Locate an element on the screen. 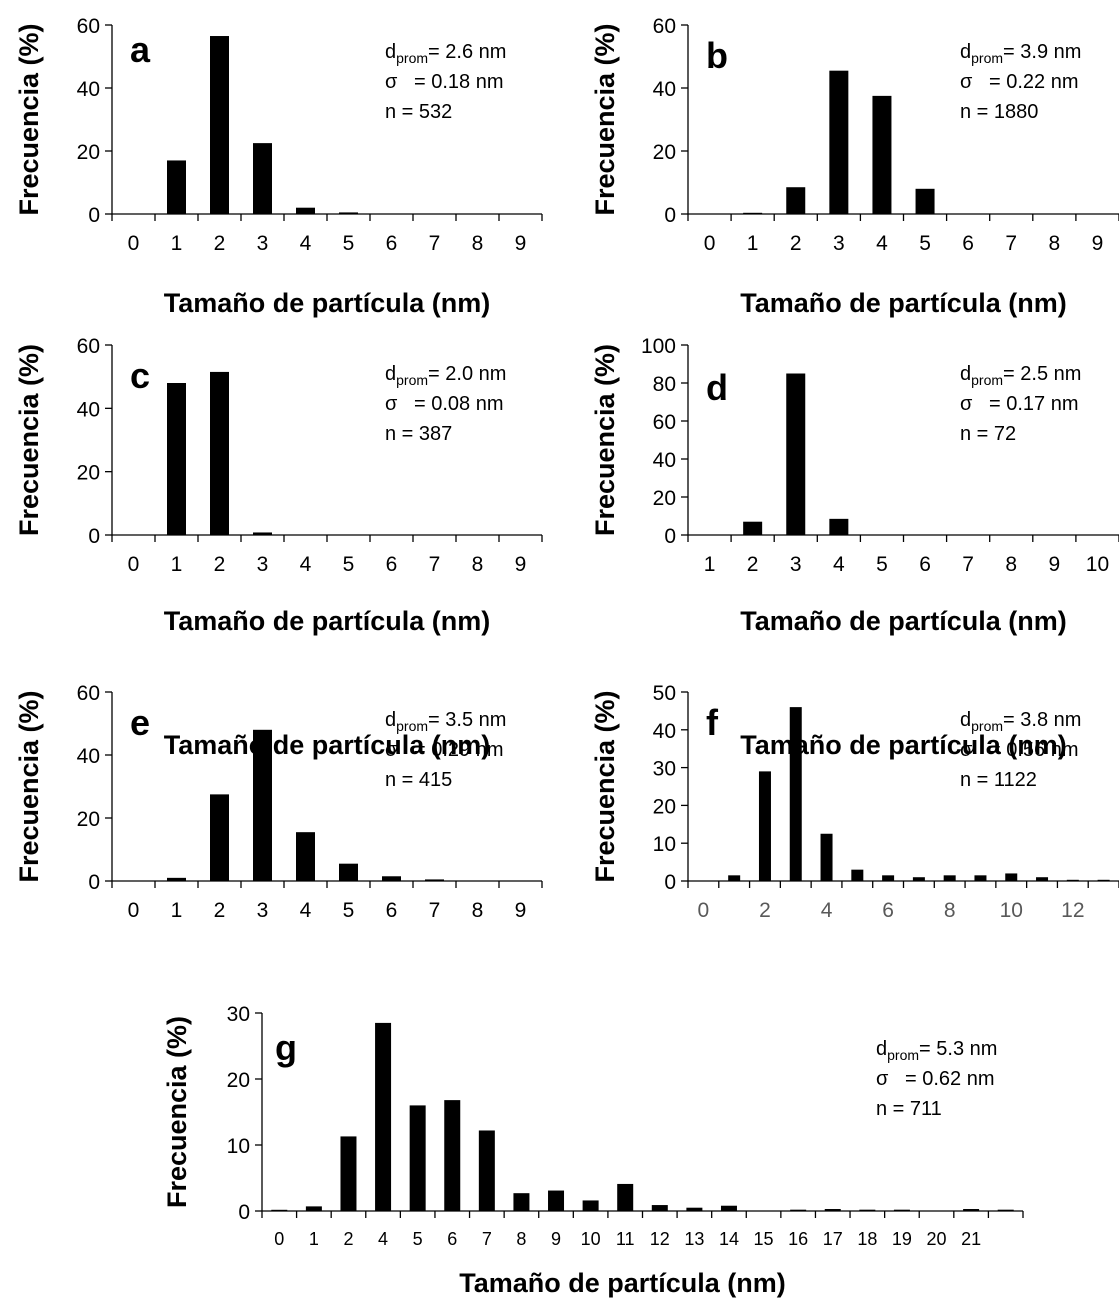 This screenshot has height=1311, width=1119. panel-letter: g is located at coordinates (286, 1047).